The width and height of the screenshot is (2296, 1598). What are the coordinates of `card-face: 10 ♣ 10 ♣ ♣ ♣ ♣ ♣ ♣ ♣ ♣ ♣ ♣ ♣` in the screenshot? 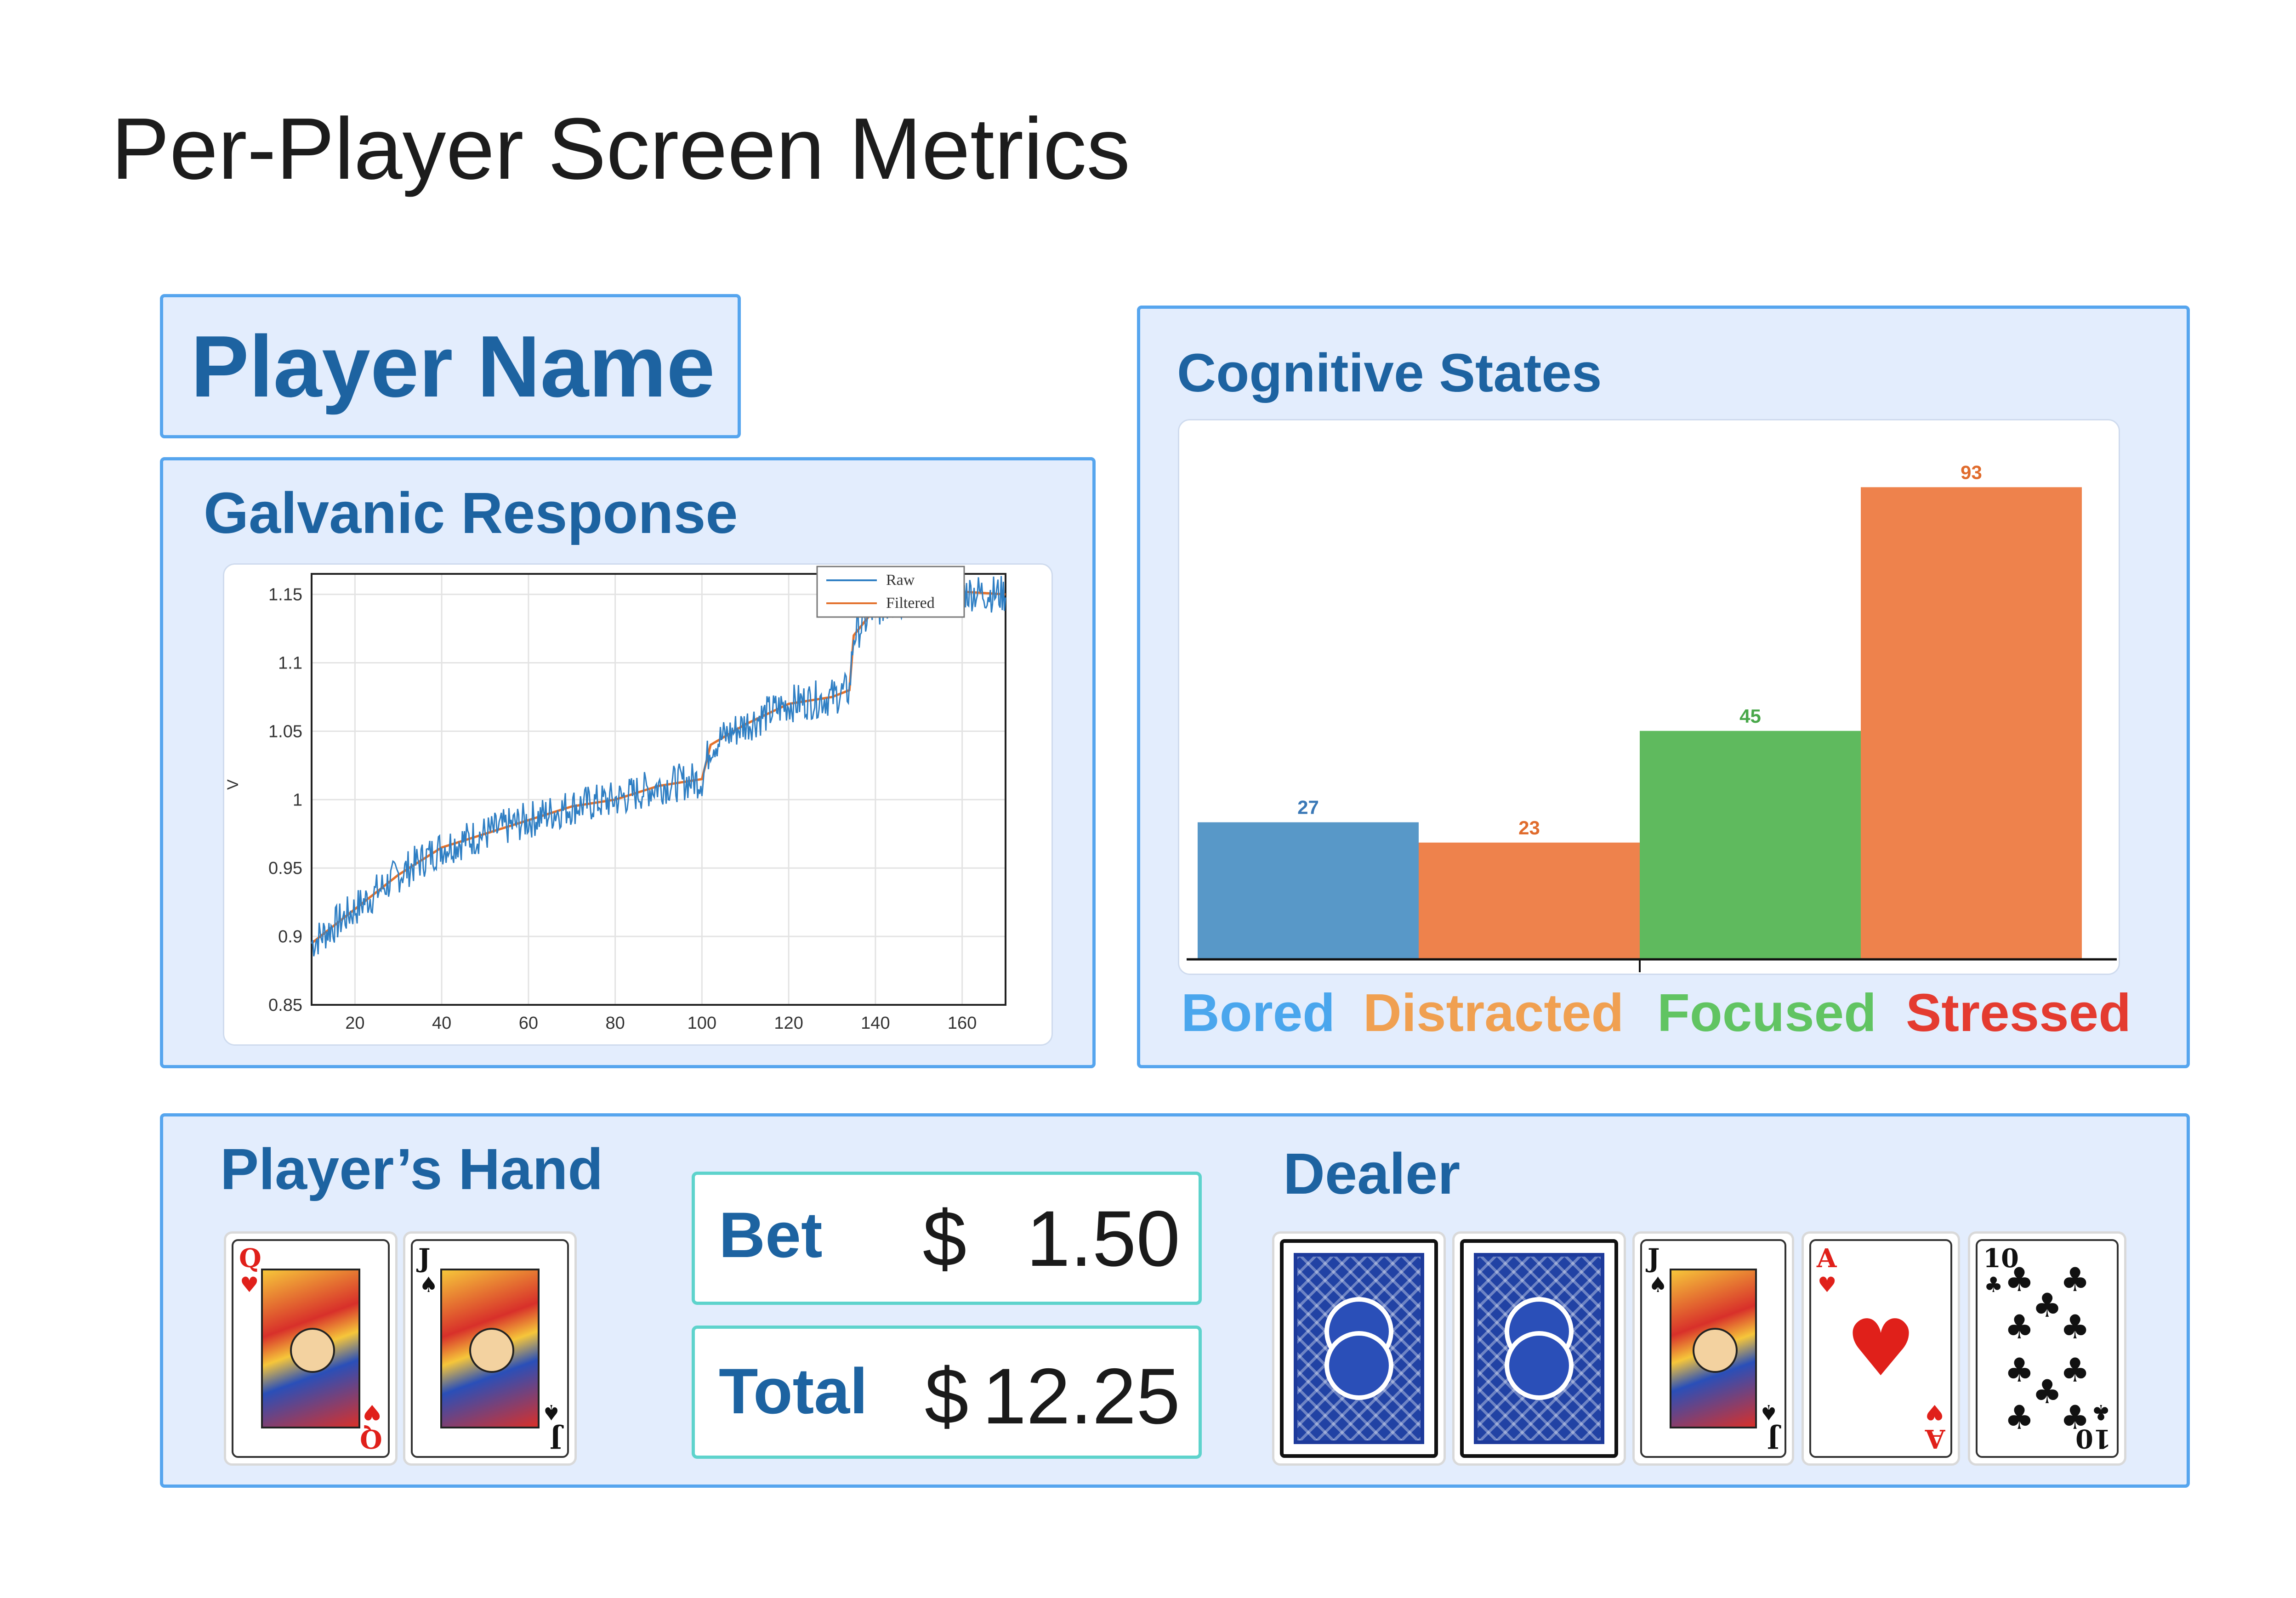 It's located at (2048, 1348).